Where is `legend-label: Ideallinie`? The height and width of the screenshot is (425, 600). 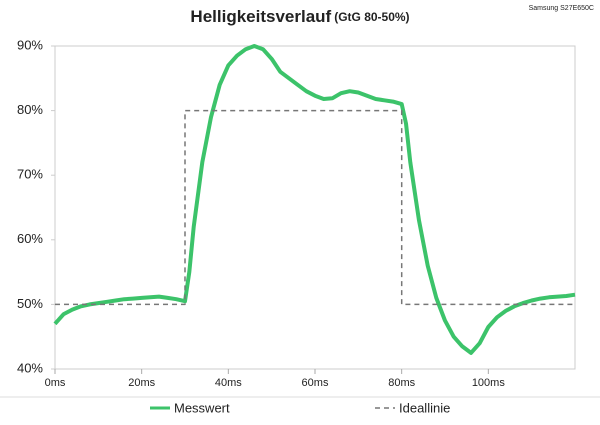
legend-label: Ideallinie is located at coordinates (424, 407).